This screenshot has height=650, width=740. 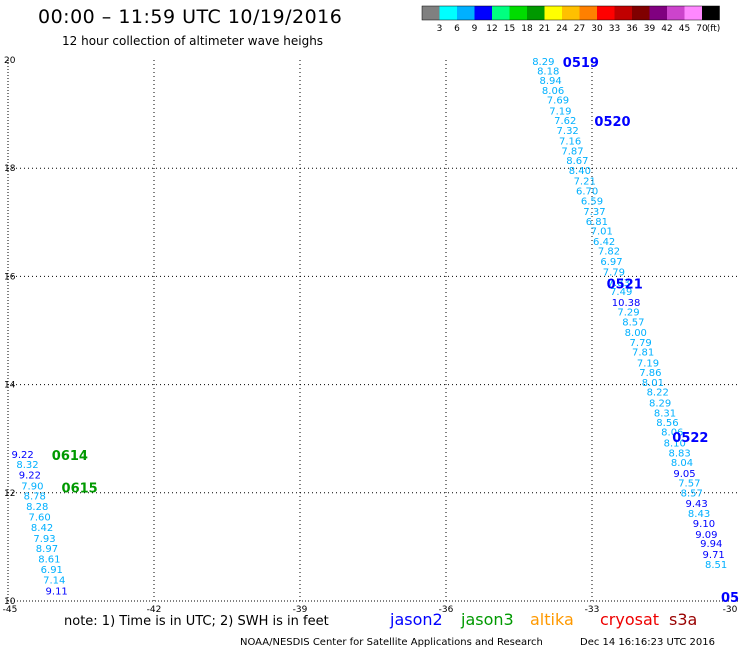 I want to click on colorbar-label: 18, so click(x=527, y=29).